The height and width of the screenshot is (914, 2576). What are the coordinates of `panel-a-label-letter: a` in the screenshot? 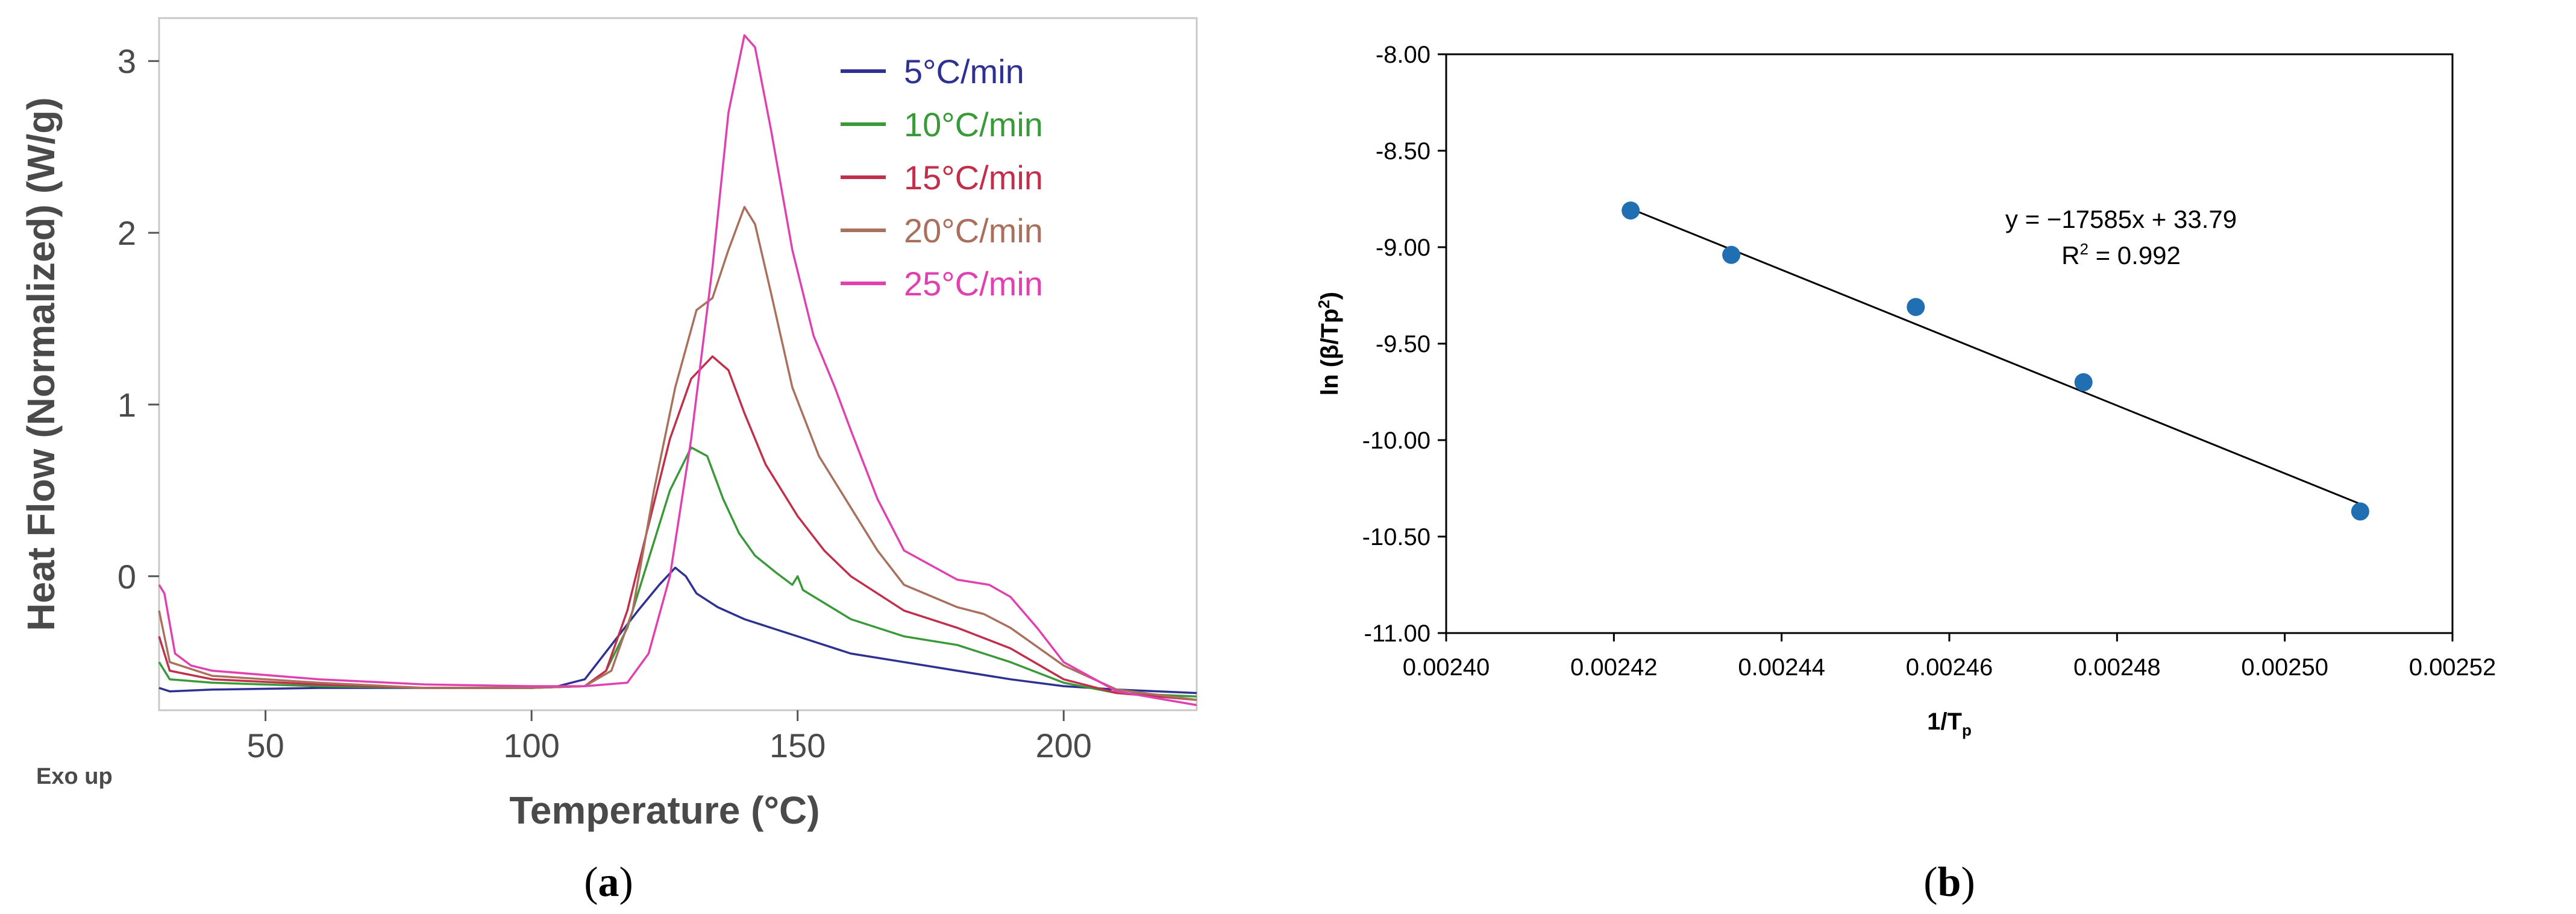 It's located at (608, 882).